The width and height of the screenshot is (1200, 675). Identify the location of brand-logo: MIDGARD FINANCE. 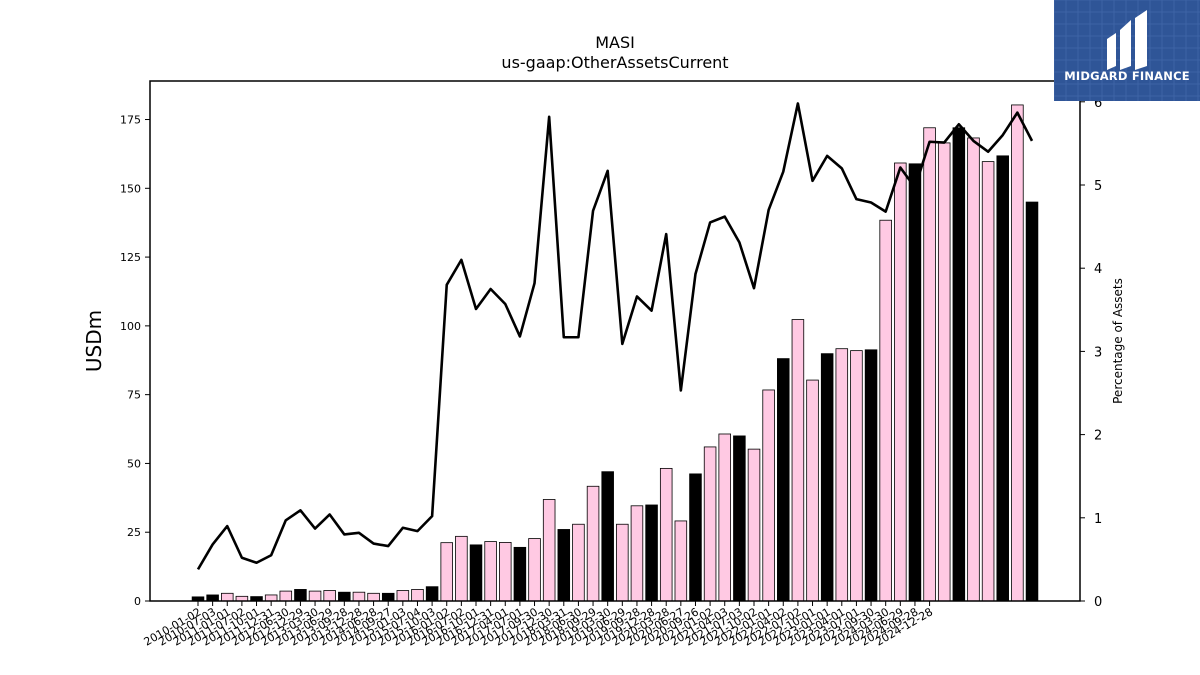
(1126, 50).